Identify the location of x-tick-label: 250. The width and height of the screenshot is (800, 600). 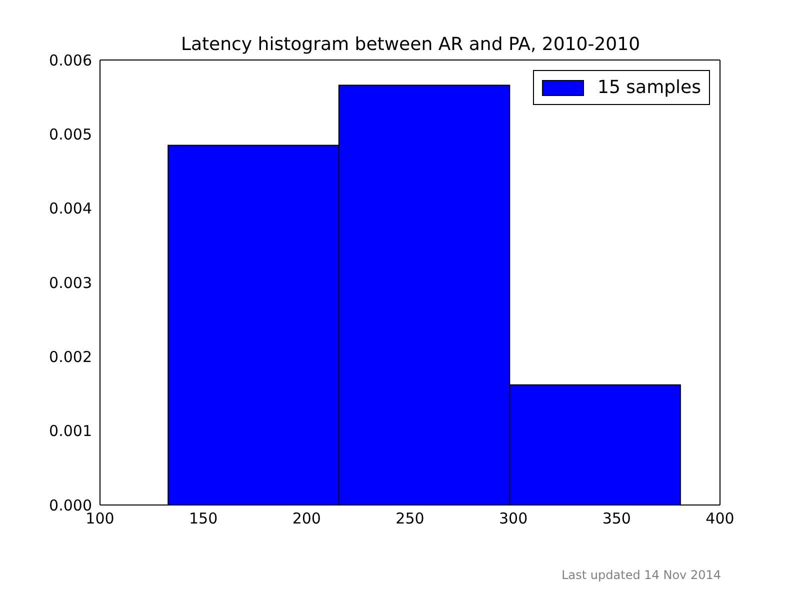
(410, 519).